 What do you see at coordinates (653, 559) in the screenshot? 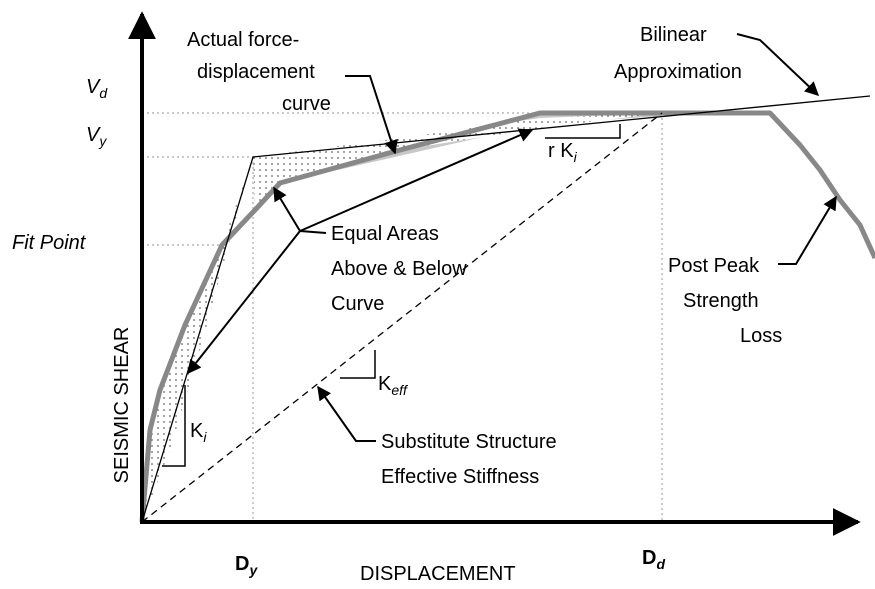
I see `dd-label: Dd` at bounding box center [653, 559].